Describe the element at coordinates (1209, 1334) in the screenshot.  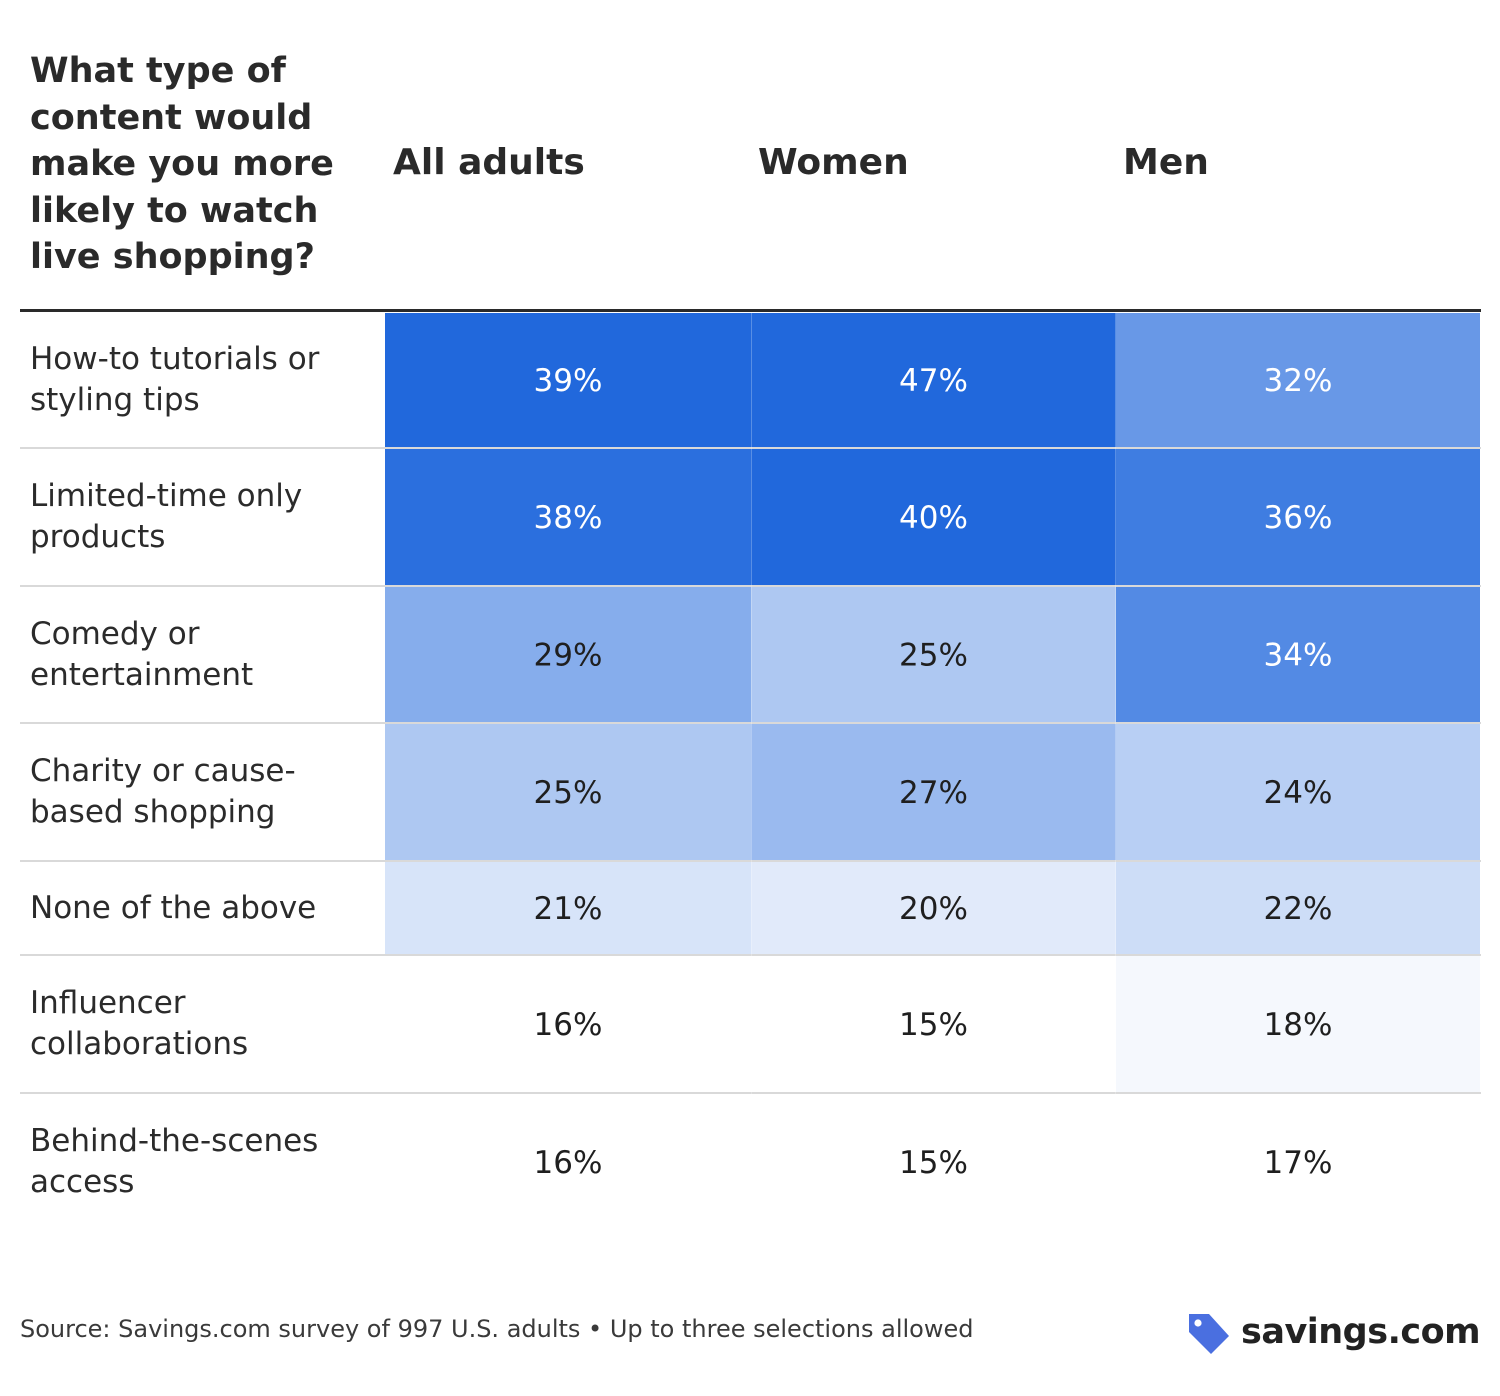
I see `price-tag-icon` at that location.